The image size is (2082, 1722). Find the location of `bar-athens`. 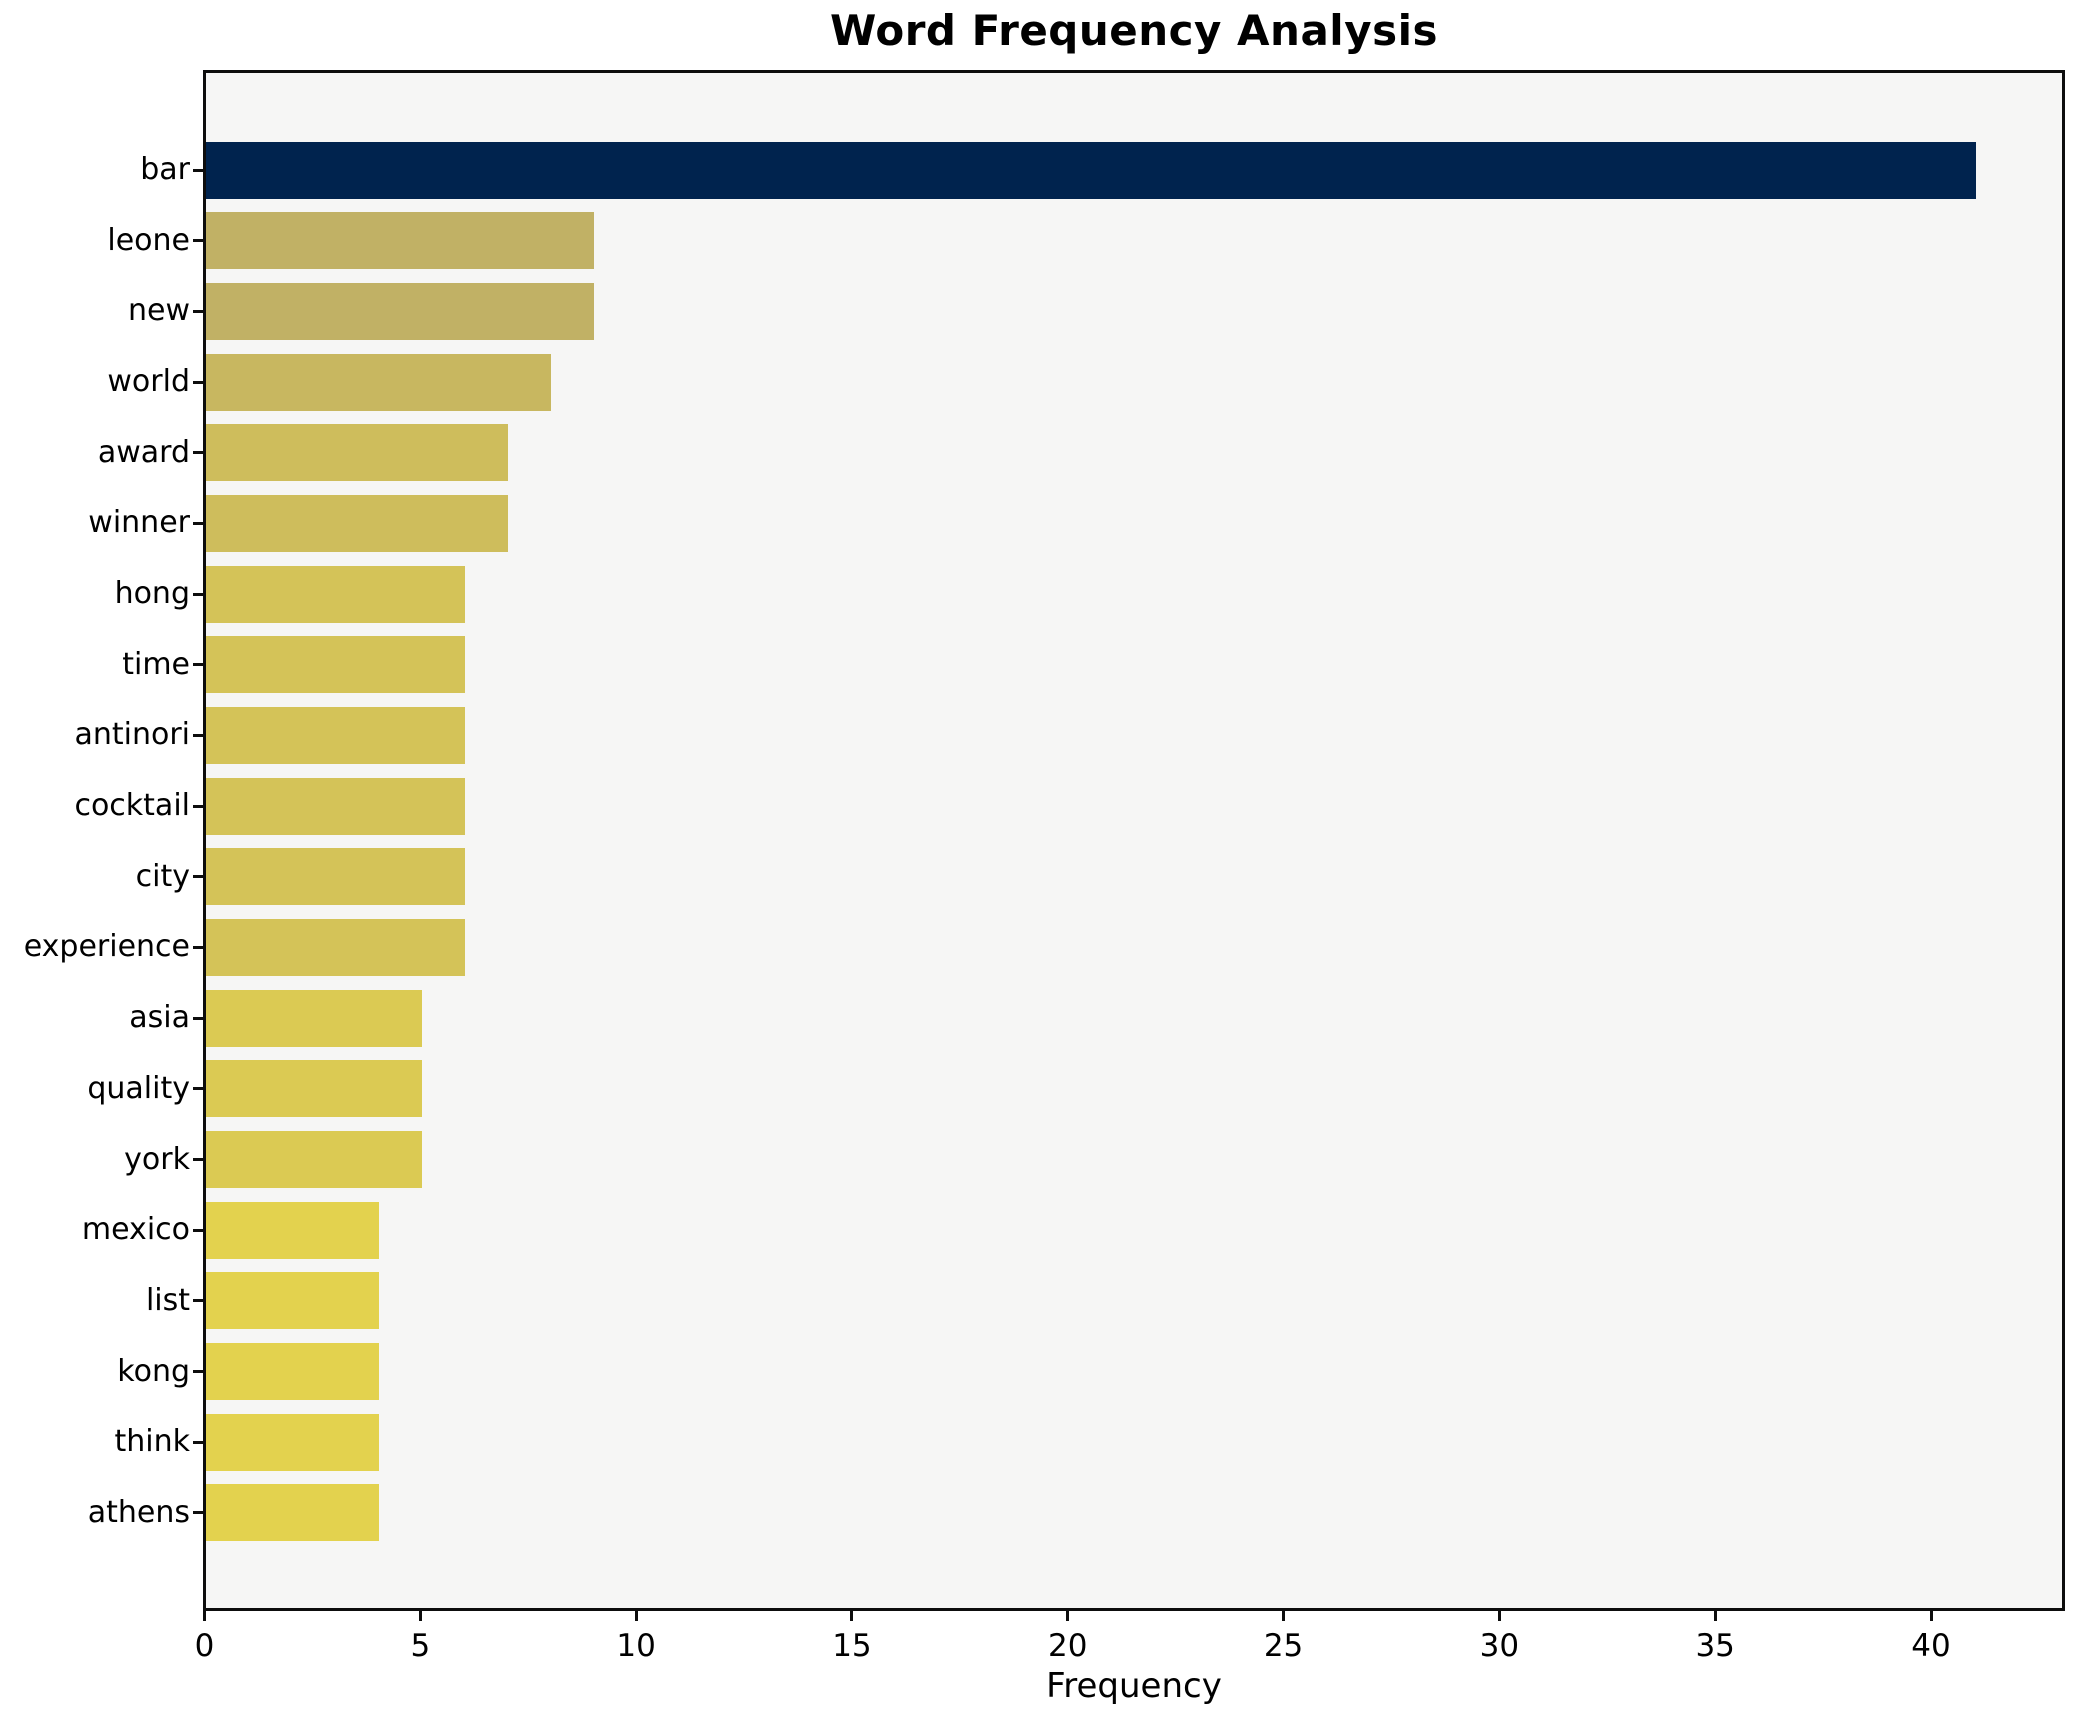

bar-athens is located at coordinates (292, 1513).